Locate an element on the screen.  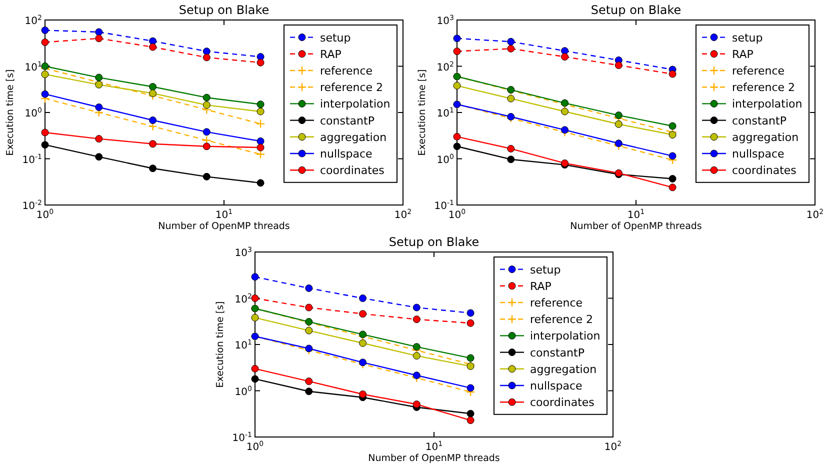
y-tick-label: 10$^{-1}$ is located at coordinates (32, 159).